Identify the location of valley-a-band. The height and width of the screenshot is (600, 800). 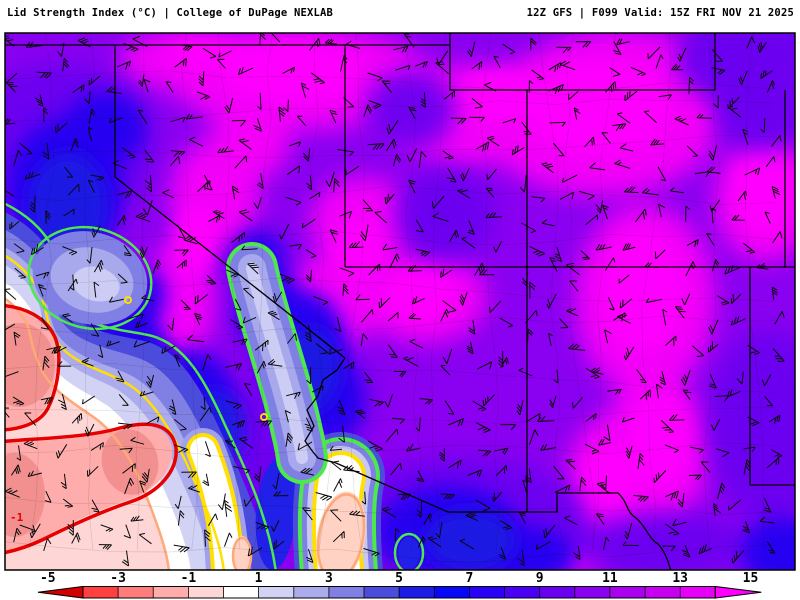
(215, 499).